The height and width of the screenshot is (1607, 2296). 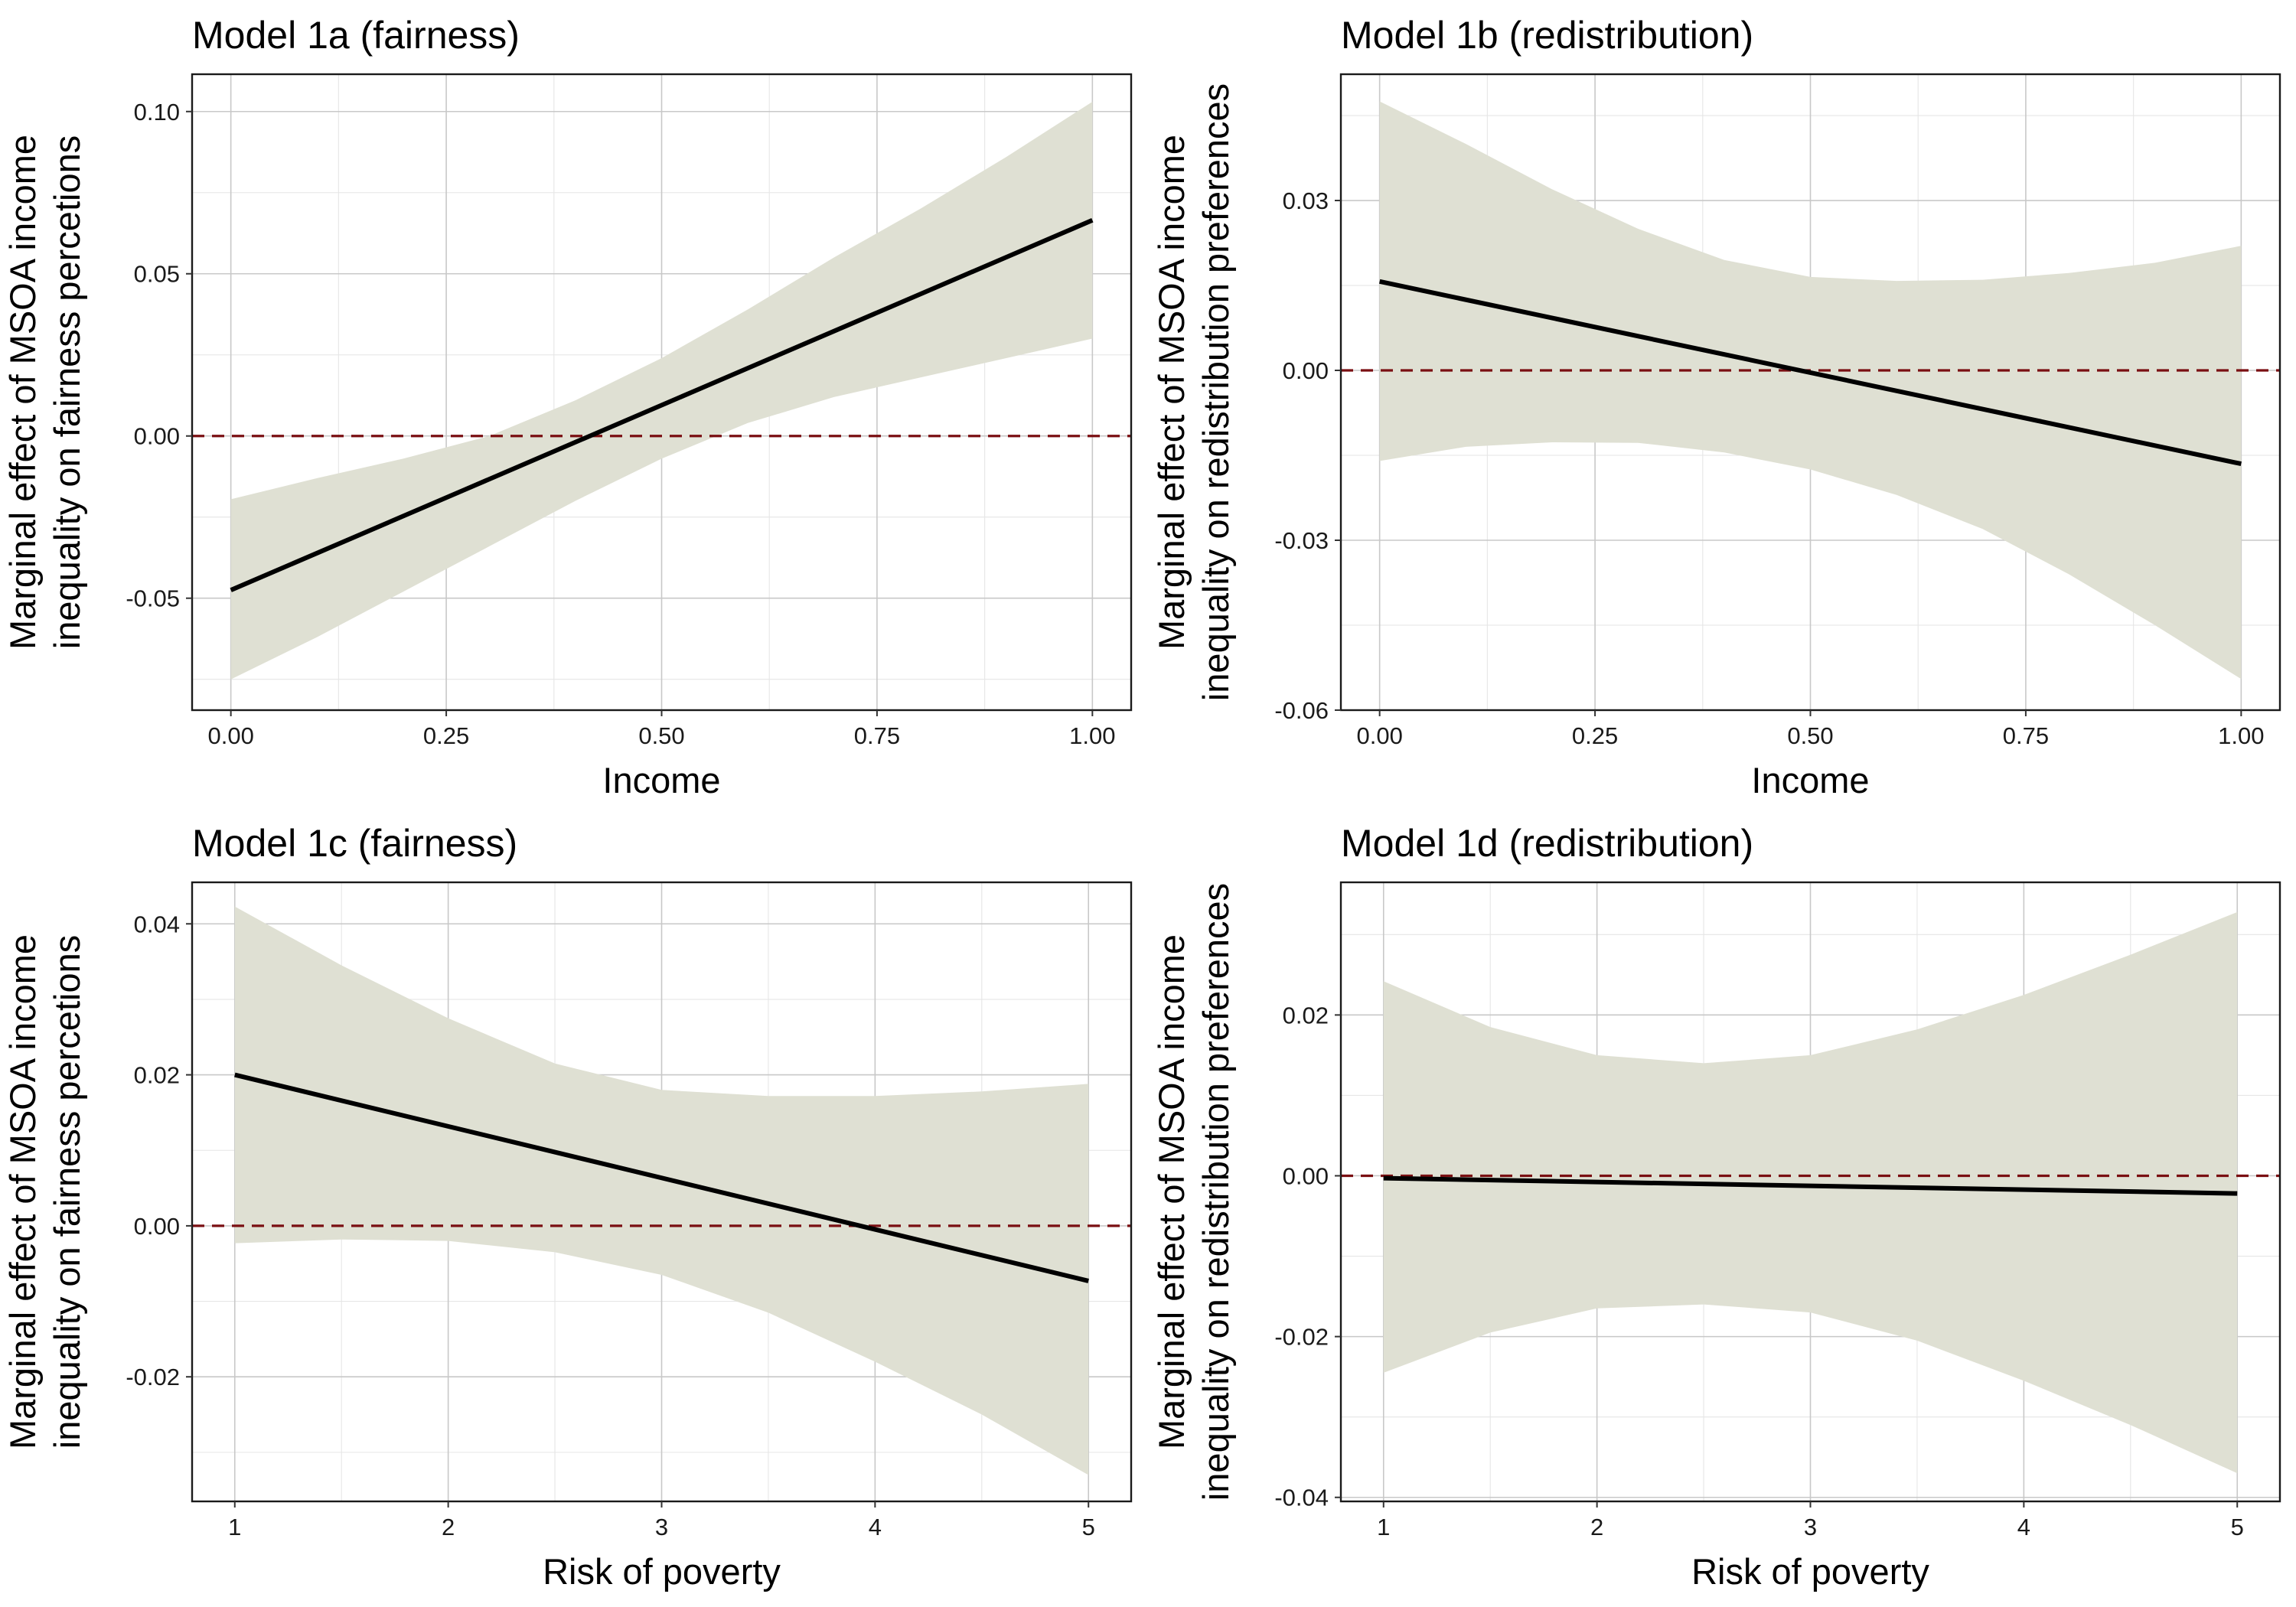 What do you see at coordinates (1306, 200) in the screenshot?
I see `y-tick-label: 0.03` at bounding box center [1306, 200].